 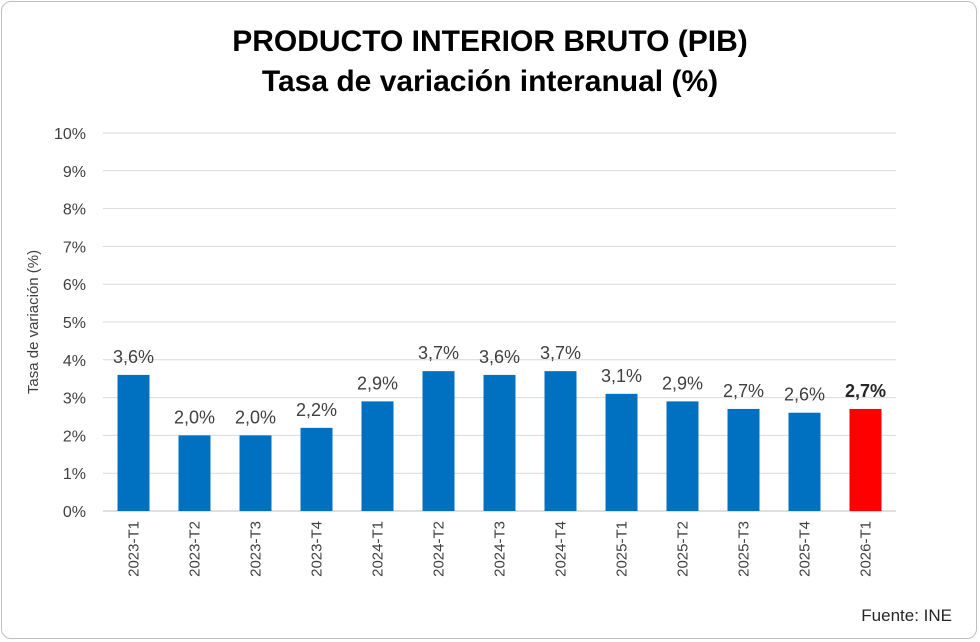 I want to click on y-tick-label: 4%, so click(x=74, y=361).